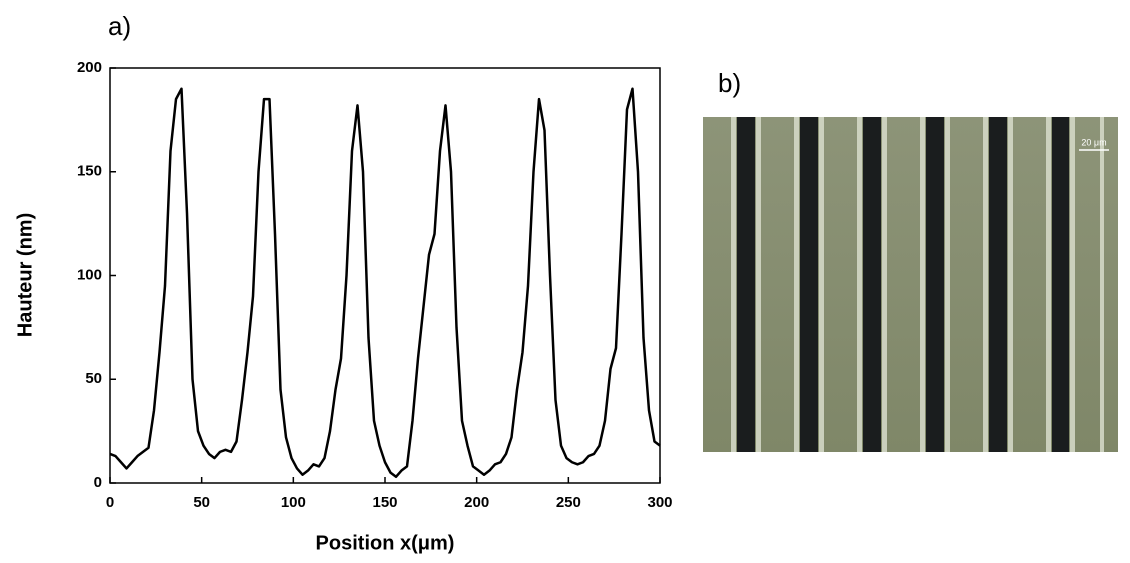  Describe the element at coordinates (385, 543) in the screenshot. I see `x-axis-label: Position x(μm)` at that location.